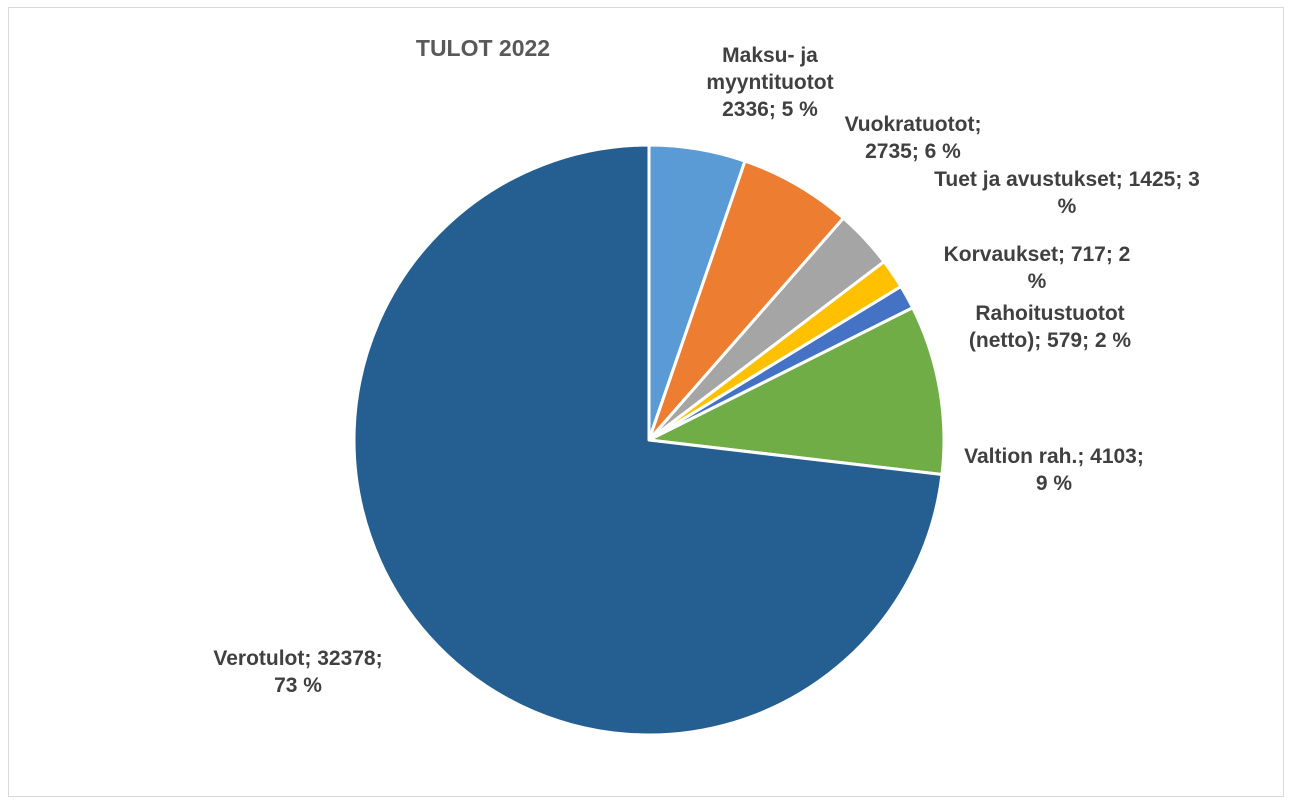 This screenshot has height=803, width=1291. I want to click on chart-title: TULOT 2022, so click(483, 48).